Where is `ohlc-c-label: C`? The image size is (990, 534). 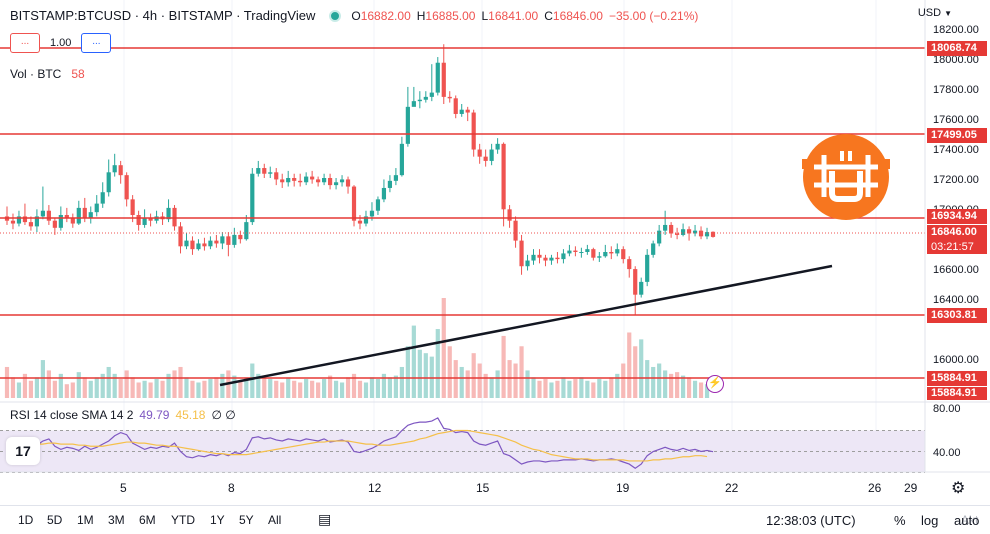 ohlc-c-label: C is located at coordinates (548, 15).